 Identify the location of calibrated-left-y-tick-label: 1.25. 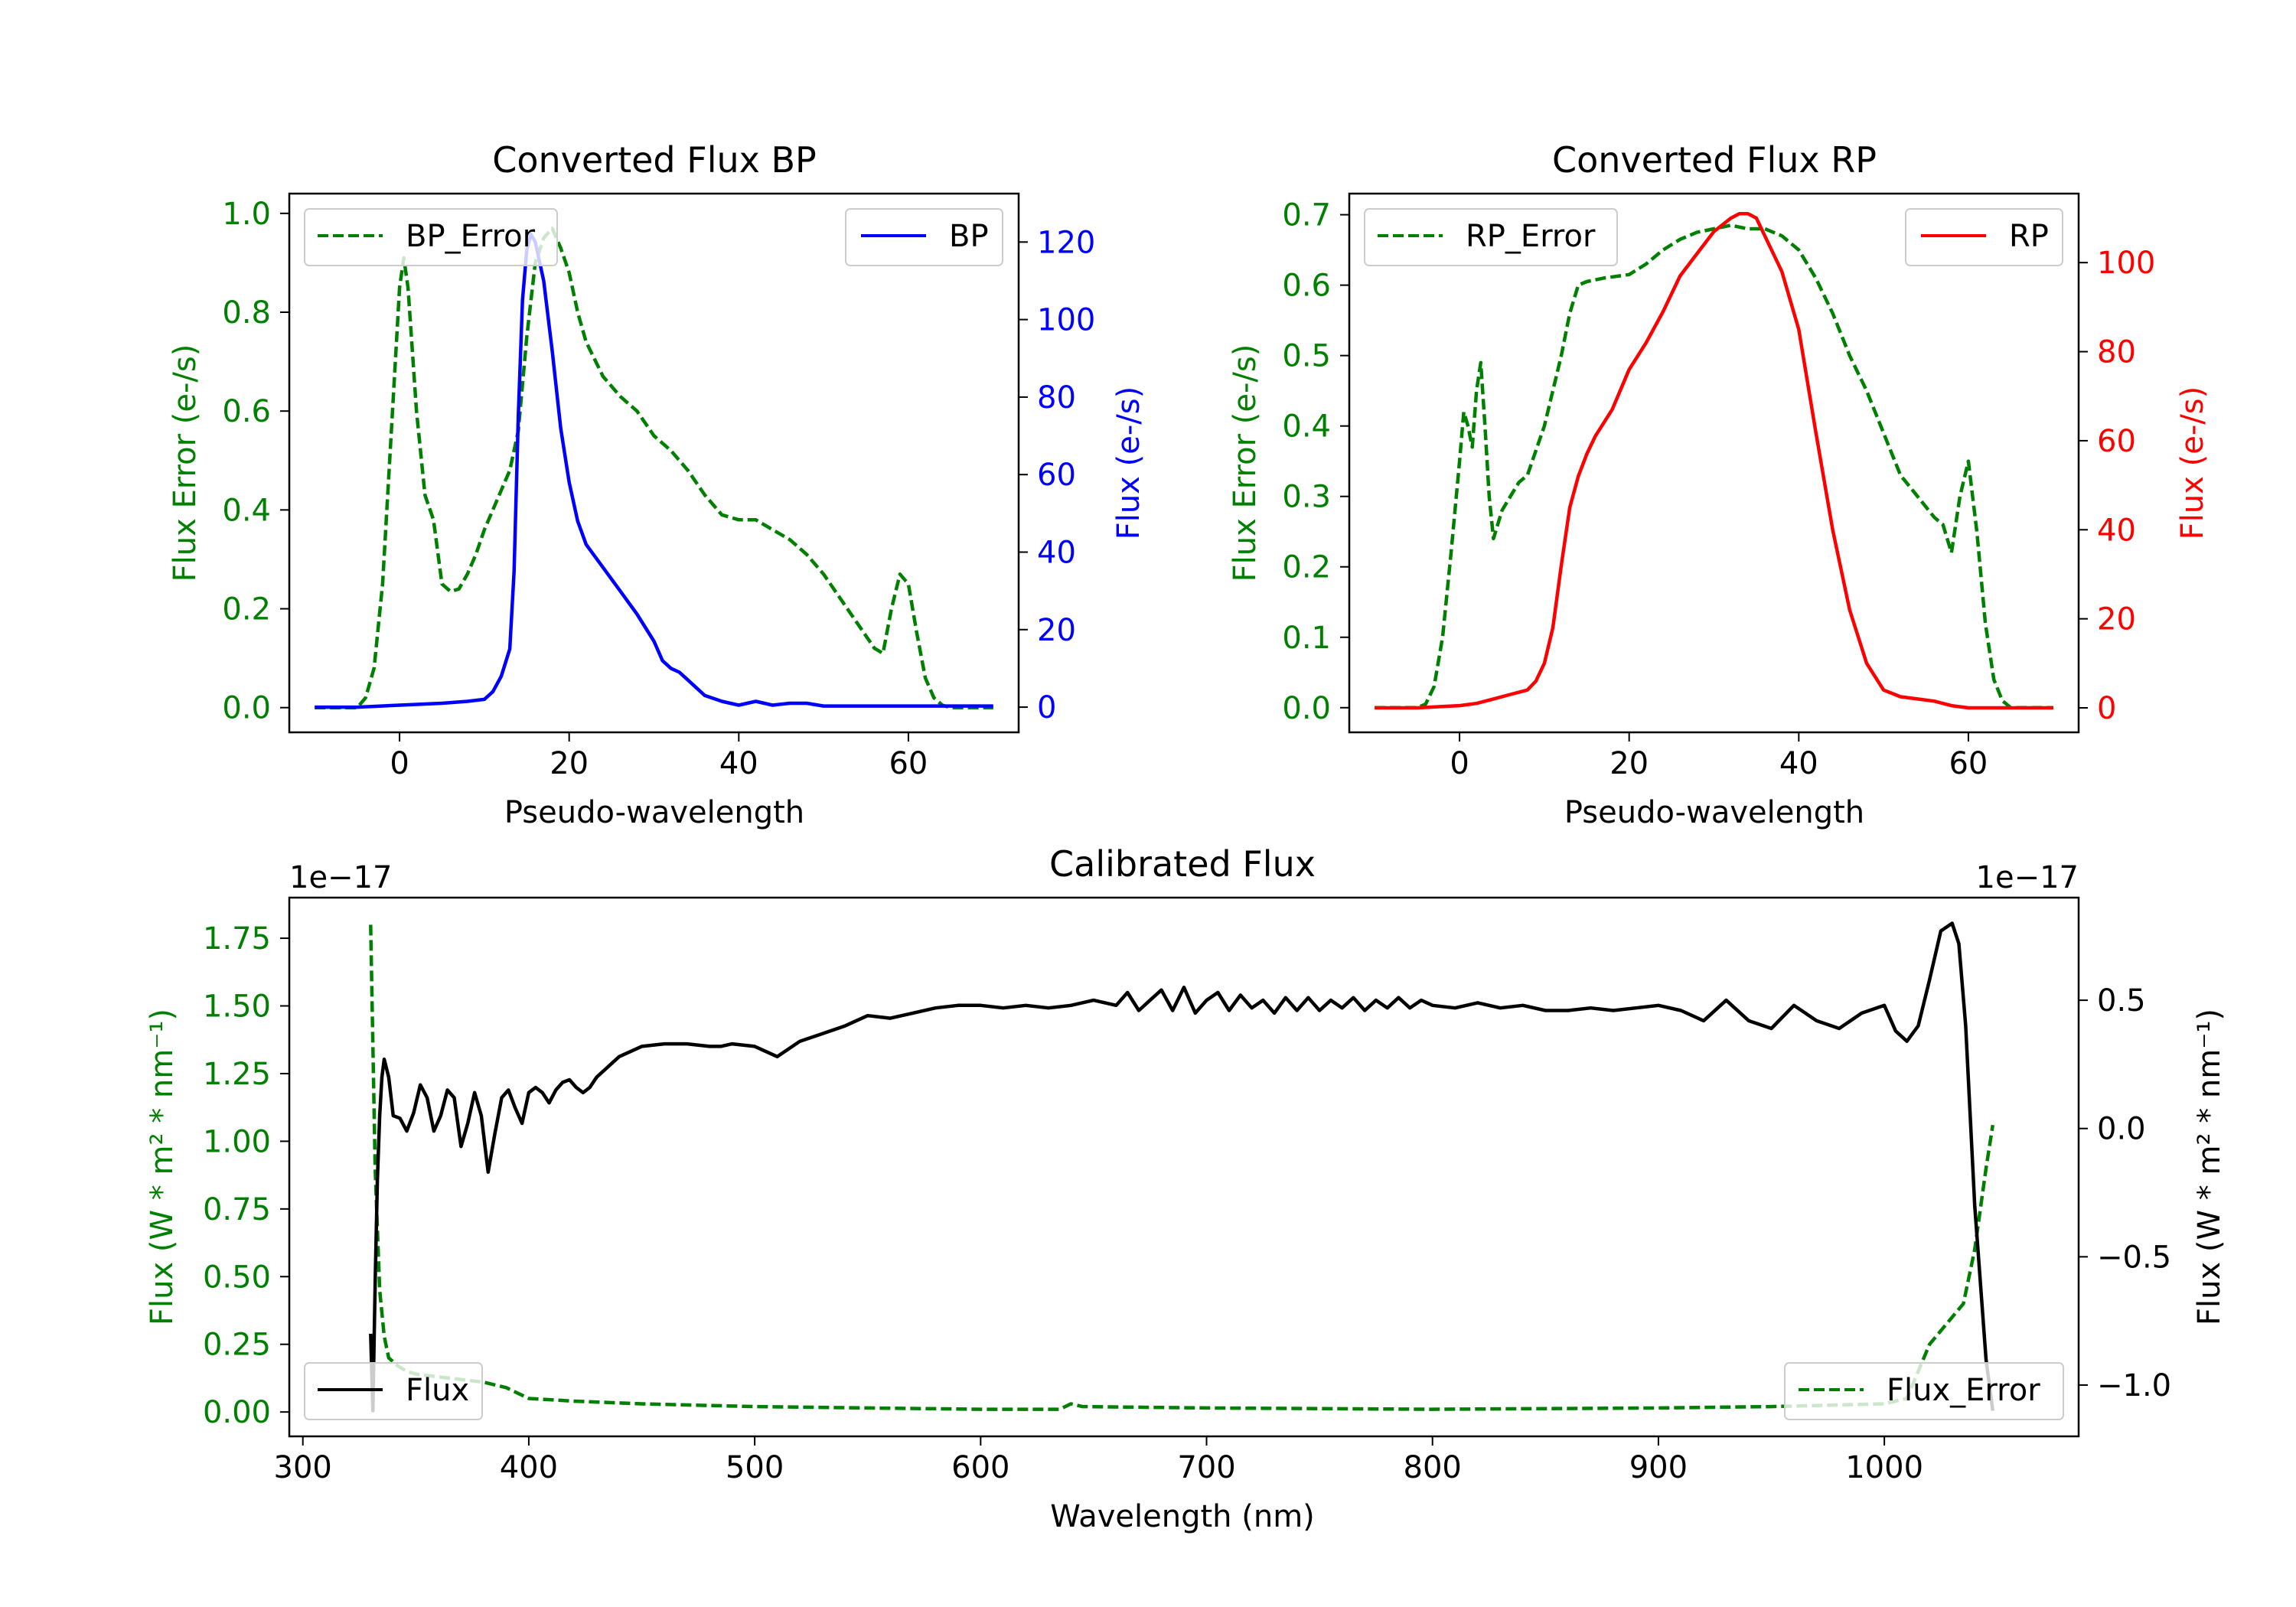
(237, 1074).